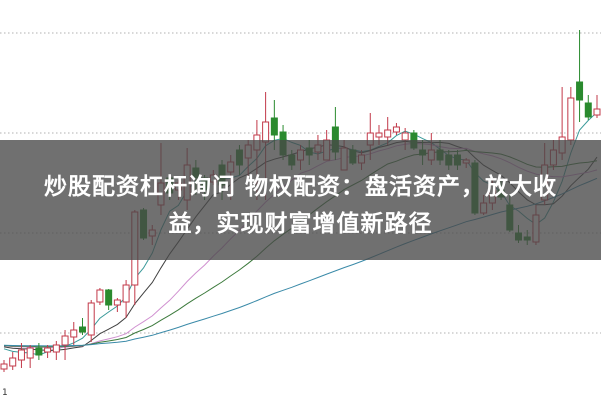 The height and width of the screenshot is (401, 601). Describe the element at coordinates (300, 224) in the screenshot. I see `headline-line-2: 益，实现财富增值新路径` at that location.